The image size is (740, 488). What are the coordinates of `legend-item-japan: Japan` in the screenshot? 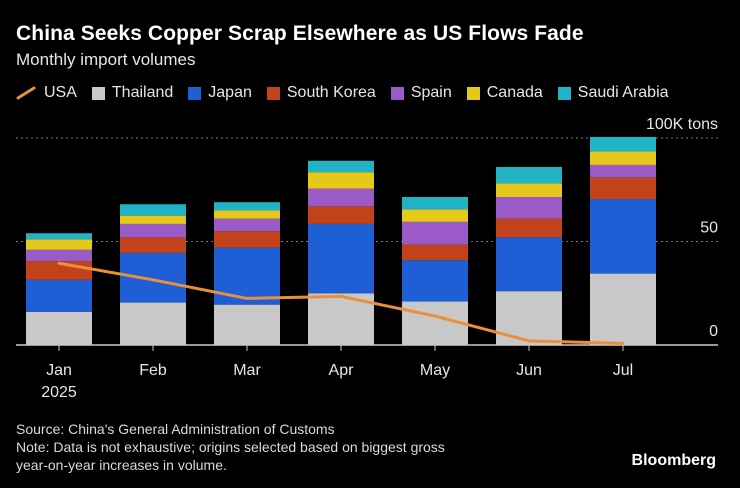 It's located at (220, 93).